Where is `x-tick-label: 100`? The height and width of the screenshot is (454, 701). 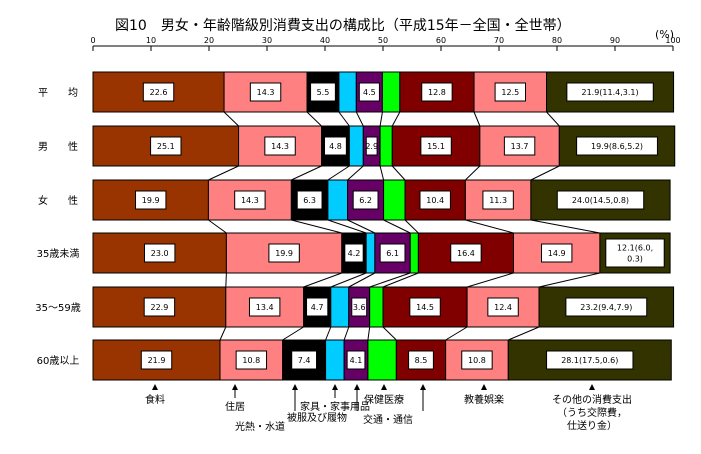 x-tick-label: 100 is located at coordinates (672, 40).